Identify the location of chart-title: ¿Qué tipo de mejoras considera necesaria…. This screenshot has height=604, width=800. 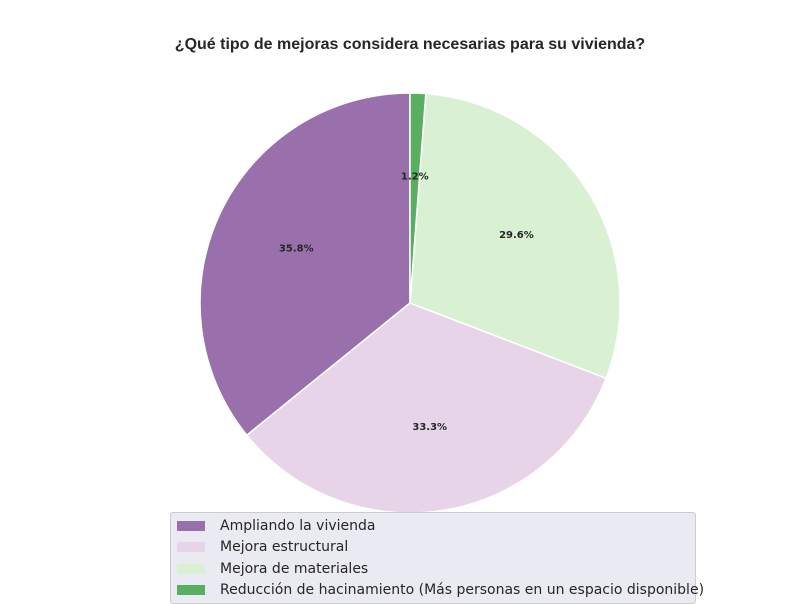
(410, 44).